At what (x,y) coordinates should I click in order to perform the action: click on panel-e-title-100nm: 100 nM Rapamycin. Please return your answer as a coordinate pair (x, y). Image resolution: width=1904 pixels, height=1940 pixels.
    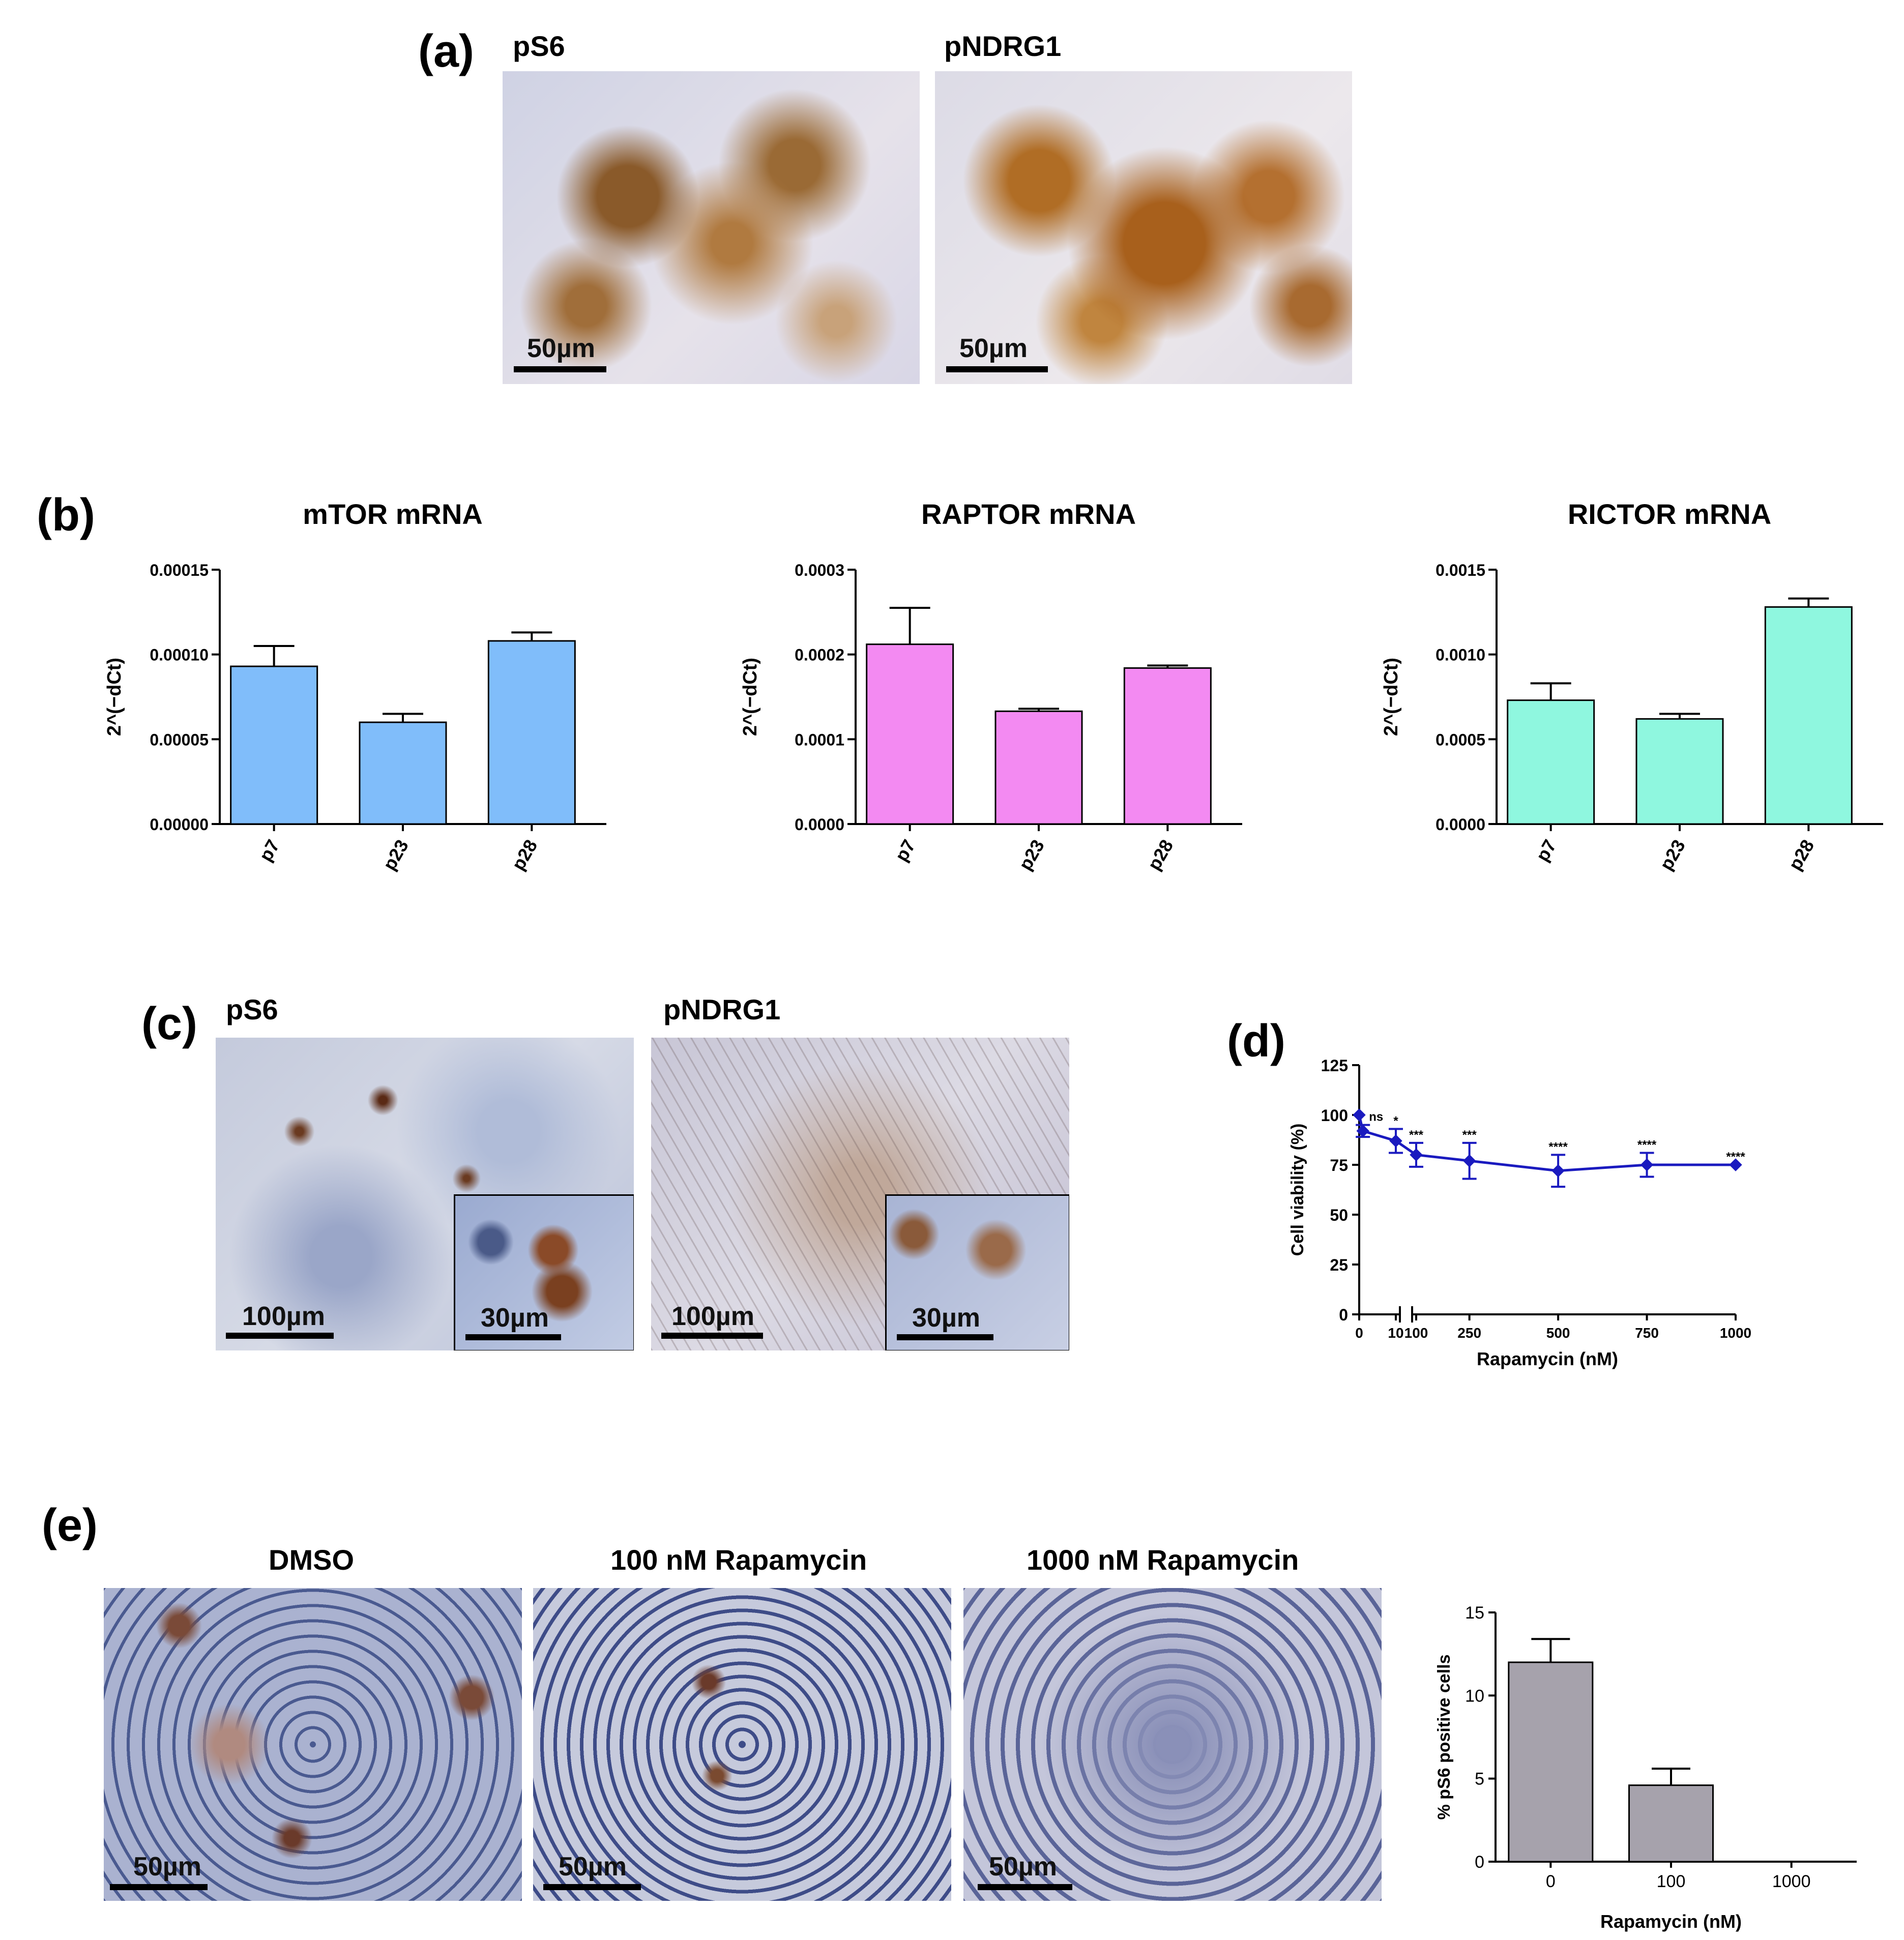
    Looking at the image, I should click on (738, 1560).